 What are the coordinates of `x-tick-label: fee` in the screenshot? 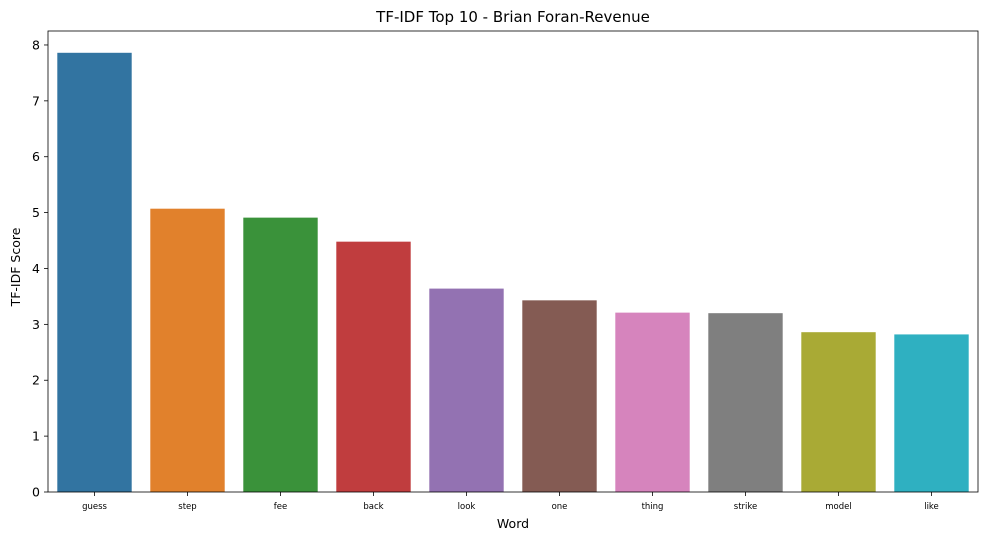 It's located at (280, 507).